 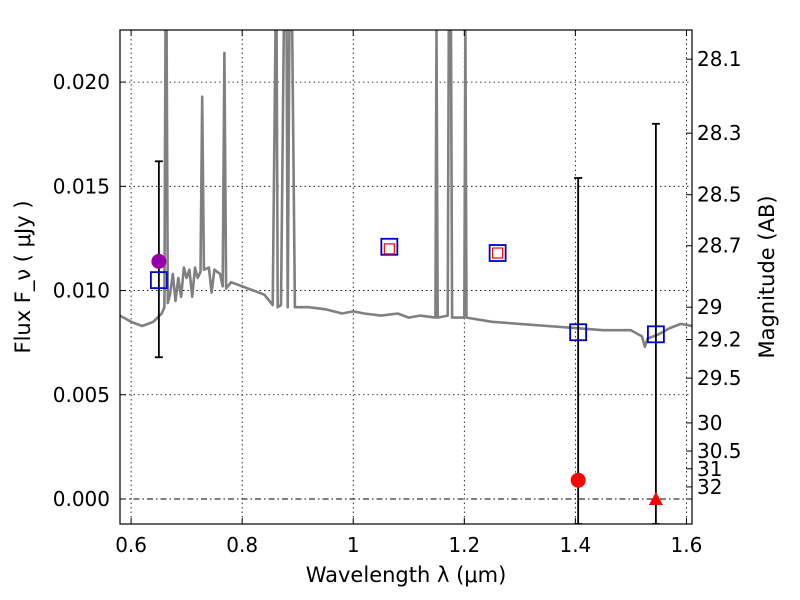 What do you see at coordinates (464, 545) in the screenshot?
I see `x-tick-label: 1.2` at bounding box center [464, 545].